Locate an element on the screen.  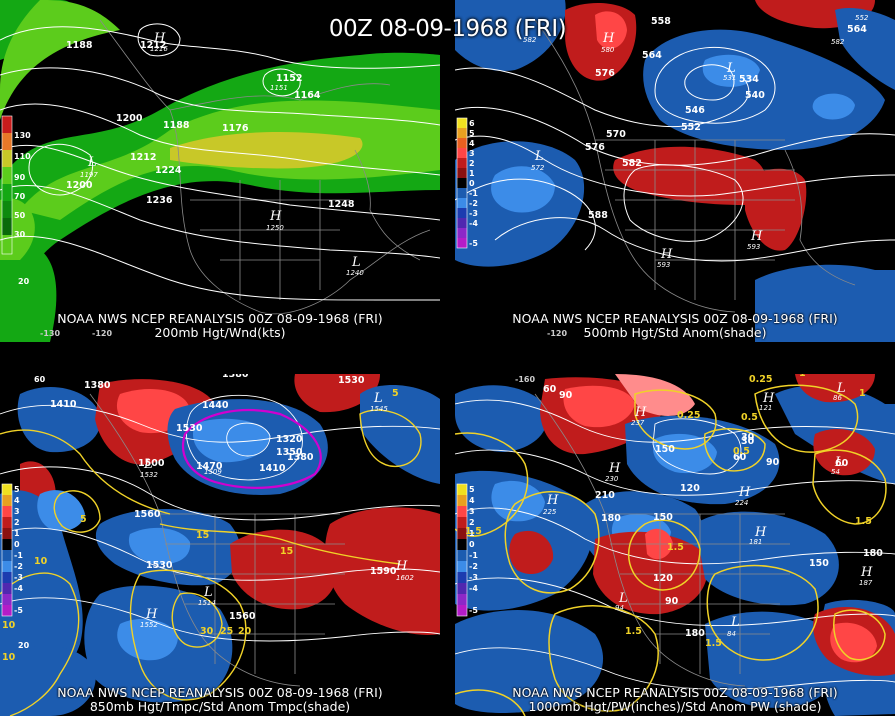
svg-text: 1 is located at coordinates (17, 533).